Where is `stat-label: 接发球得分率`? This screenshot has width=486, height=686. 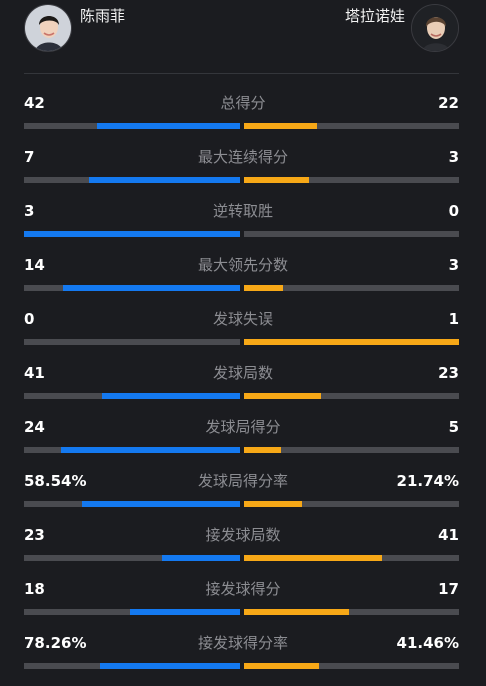
stat-label: 接发球得分率 is located at coordinates (242, 643).